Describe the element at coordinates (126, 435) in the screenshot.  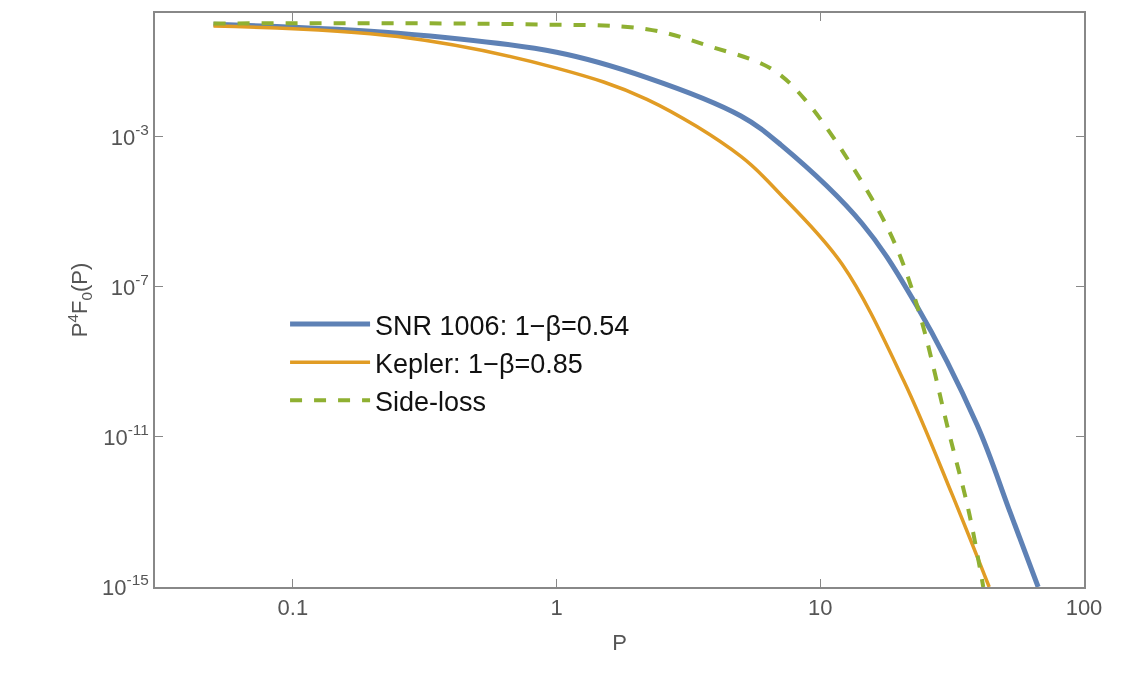
I see `y-tick-label: 10$^{-11}$` at that location.